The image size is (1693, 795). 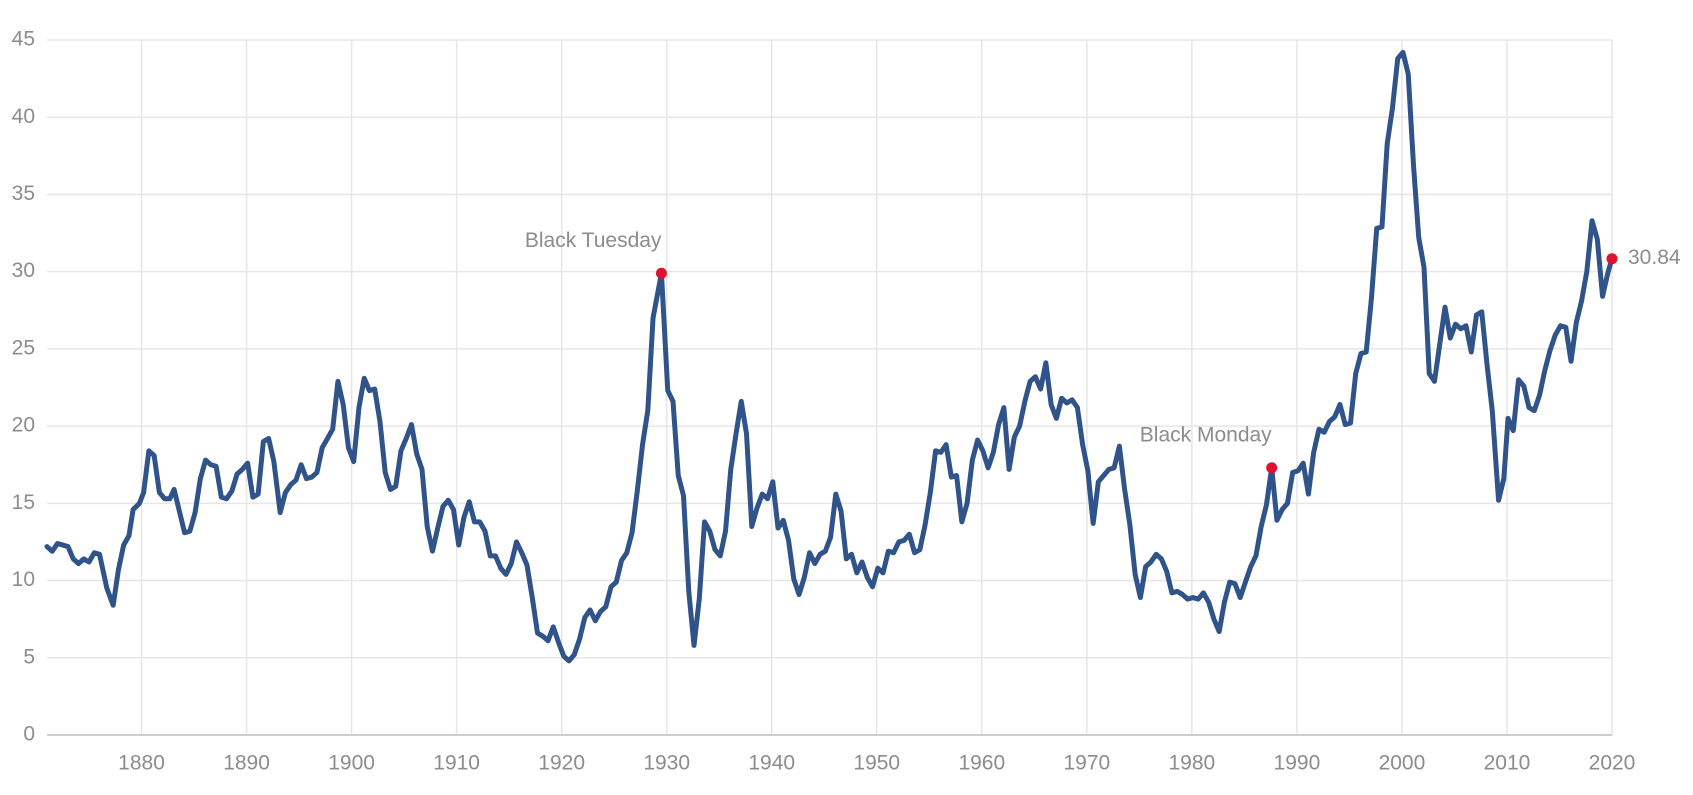 I want to click on x-tick-label: 1940, so click(x=771, y=763).